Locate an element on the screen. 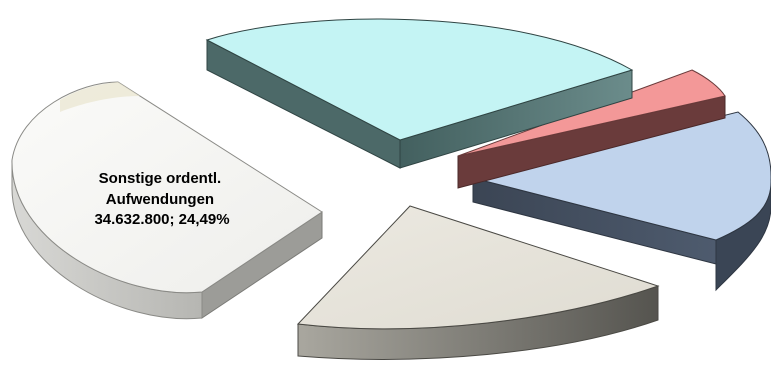  pie-slice-0-label-line-2: Aufwendungen is located at coordinates (160, 199).